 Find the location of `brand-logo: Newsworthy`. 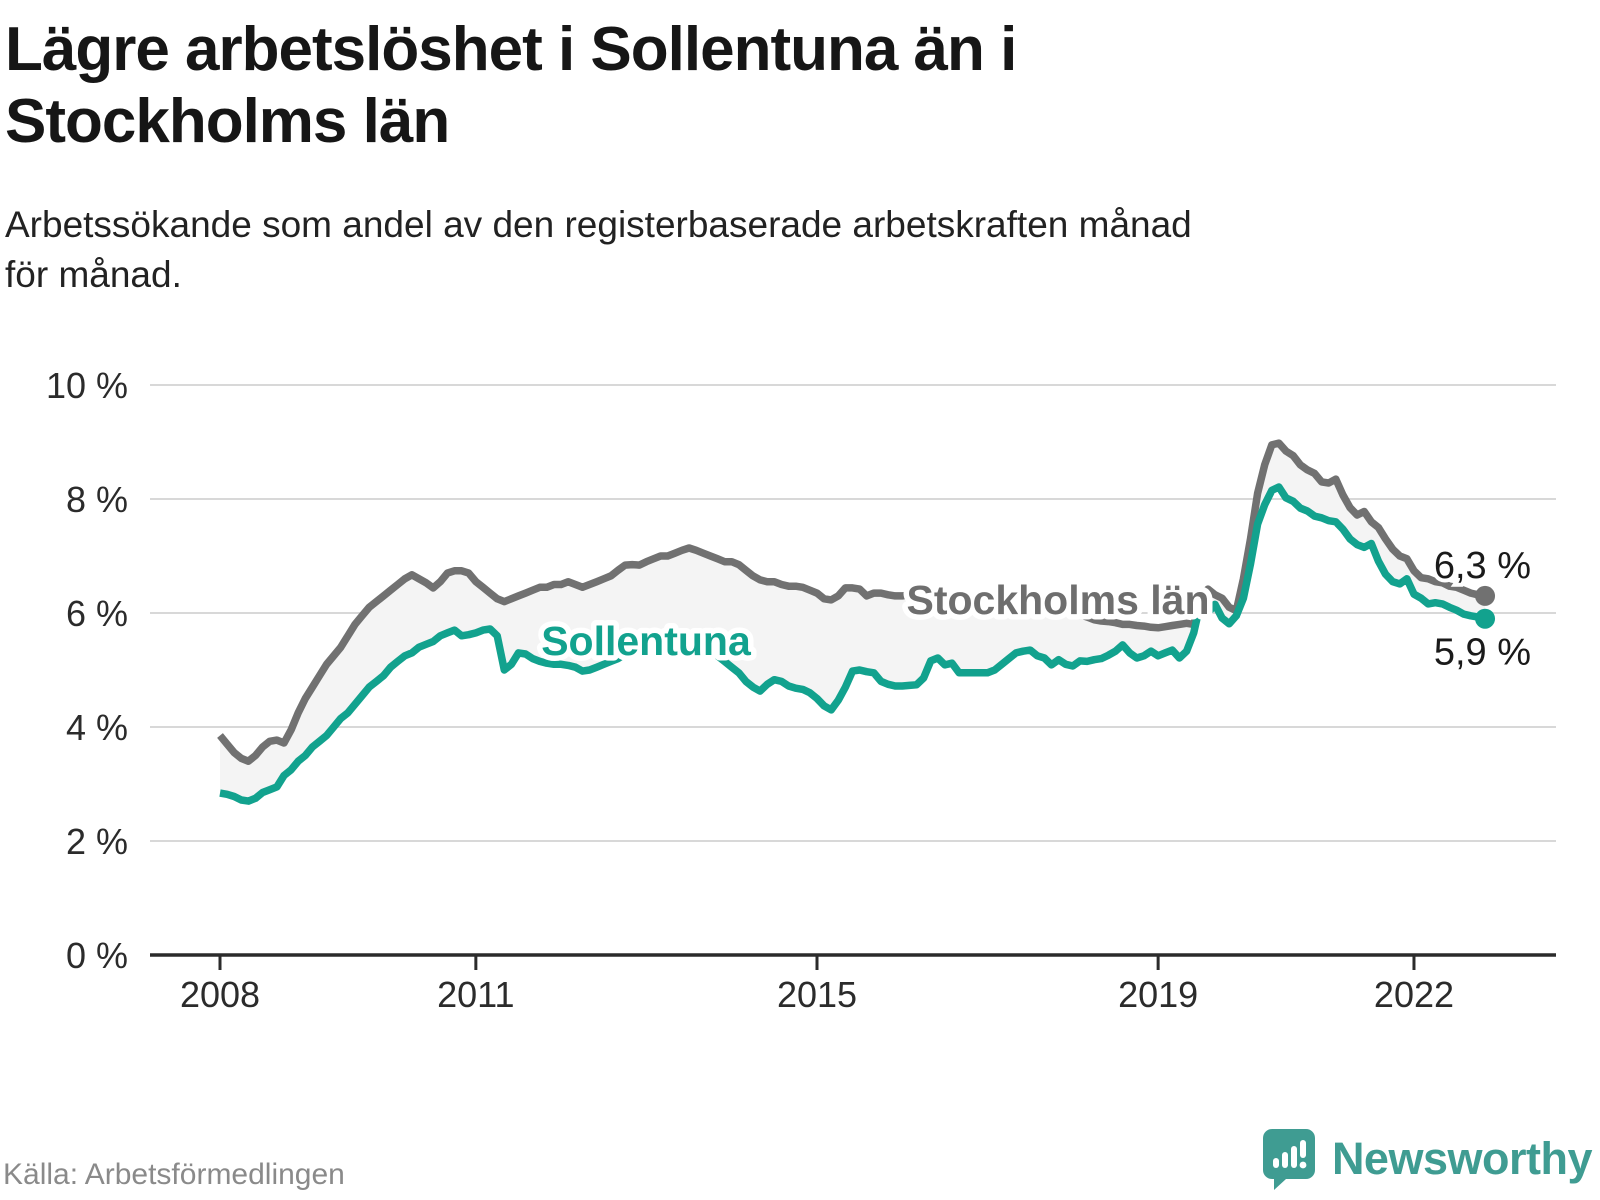

brand-logo: Newsworthy is located at coordinates (1427, 1159).